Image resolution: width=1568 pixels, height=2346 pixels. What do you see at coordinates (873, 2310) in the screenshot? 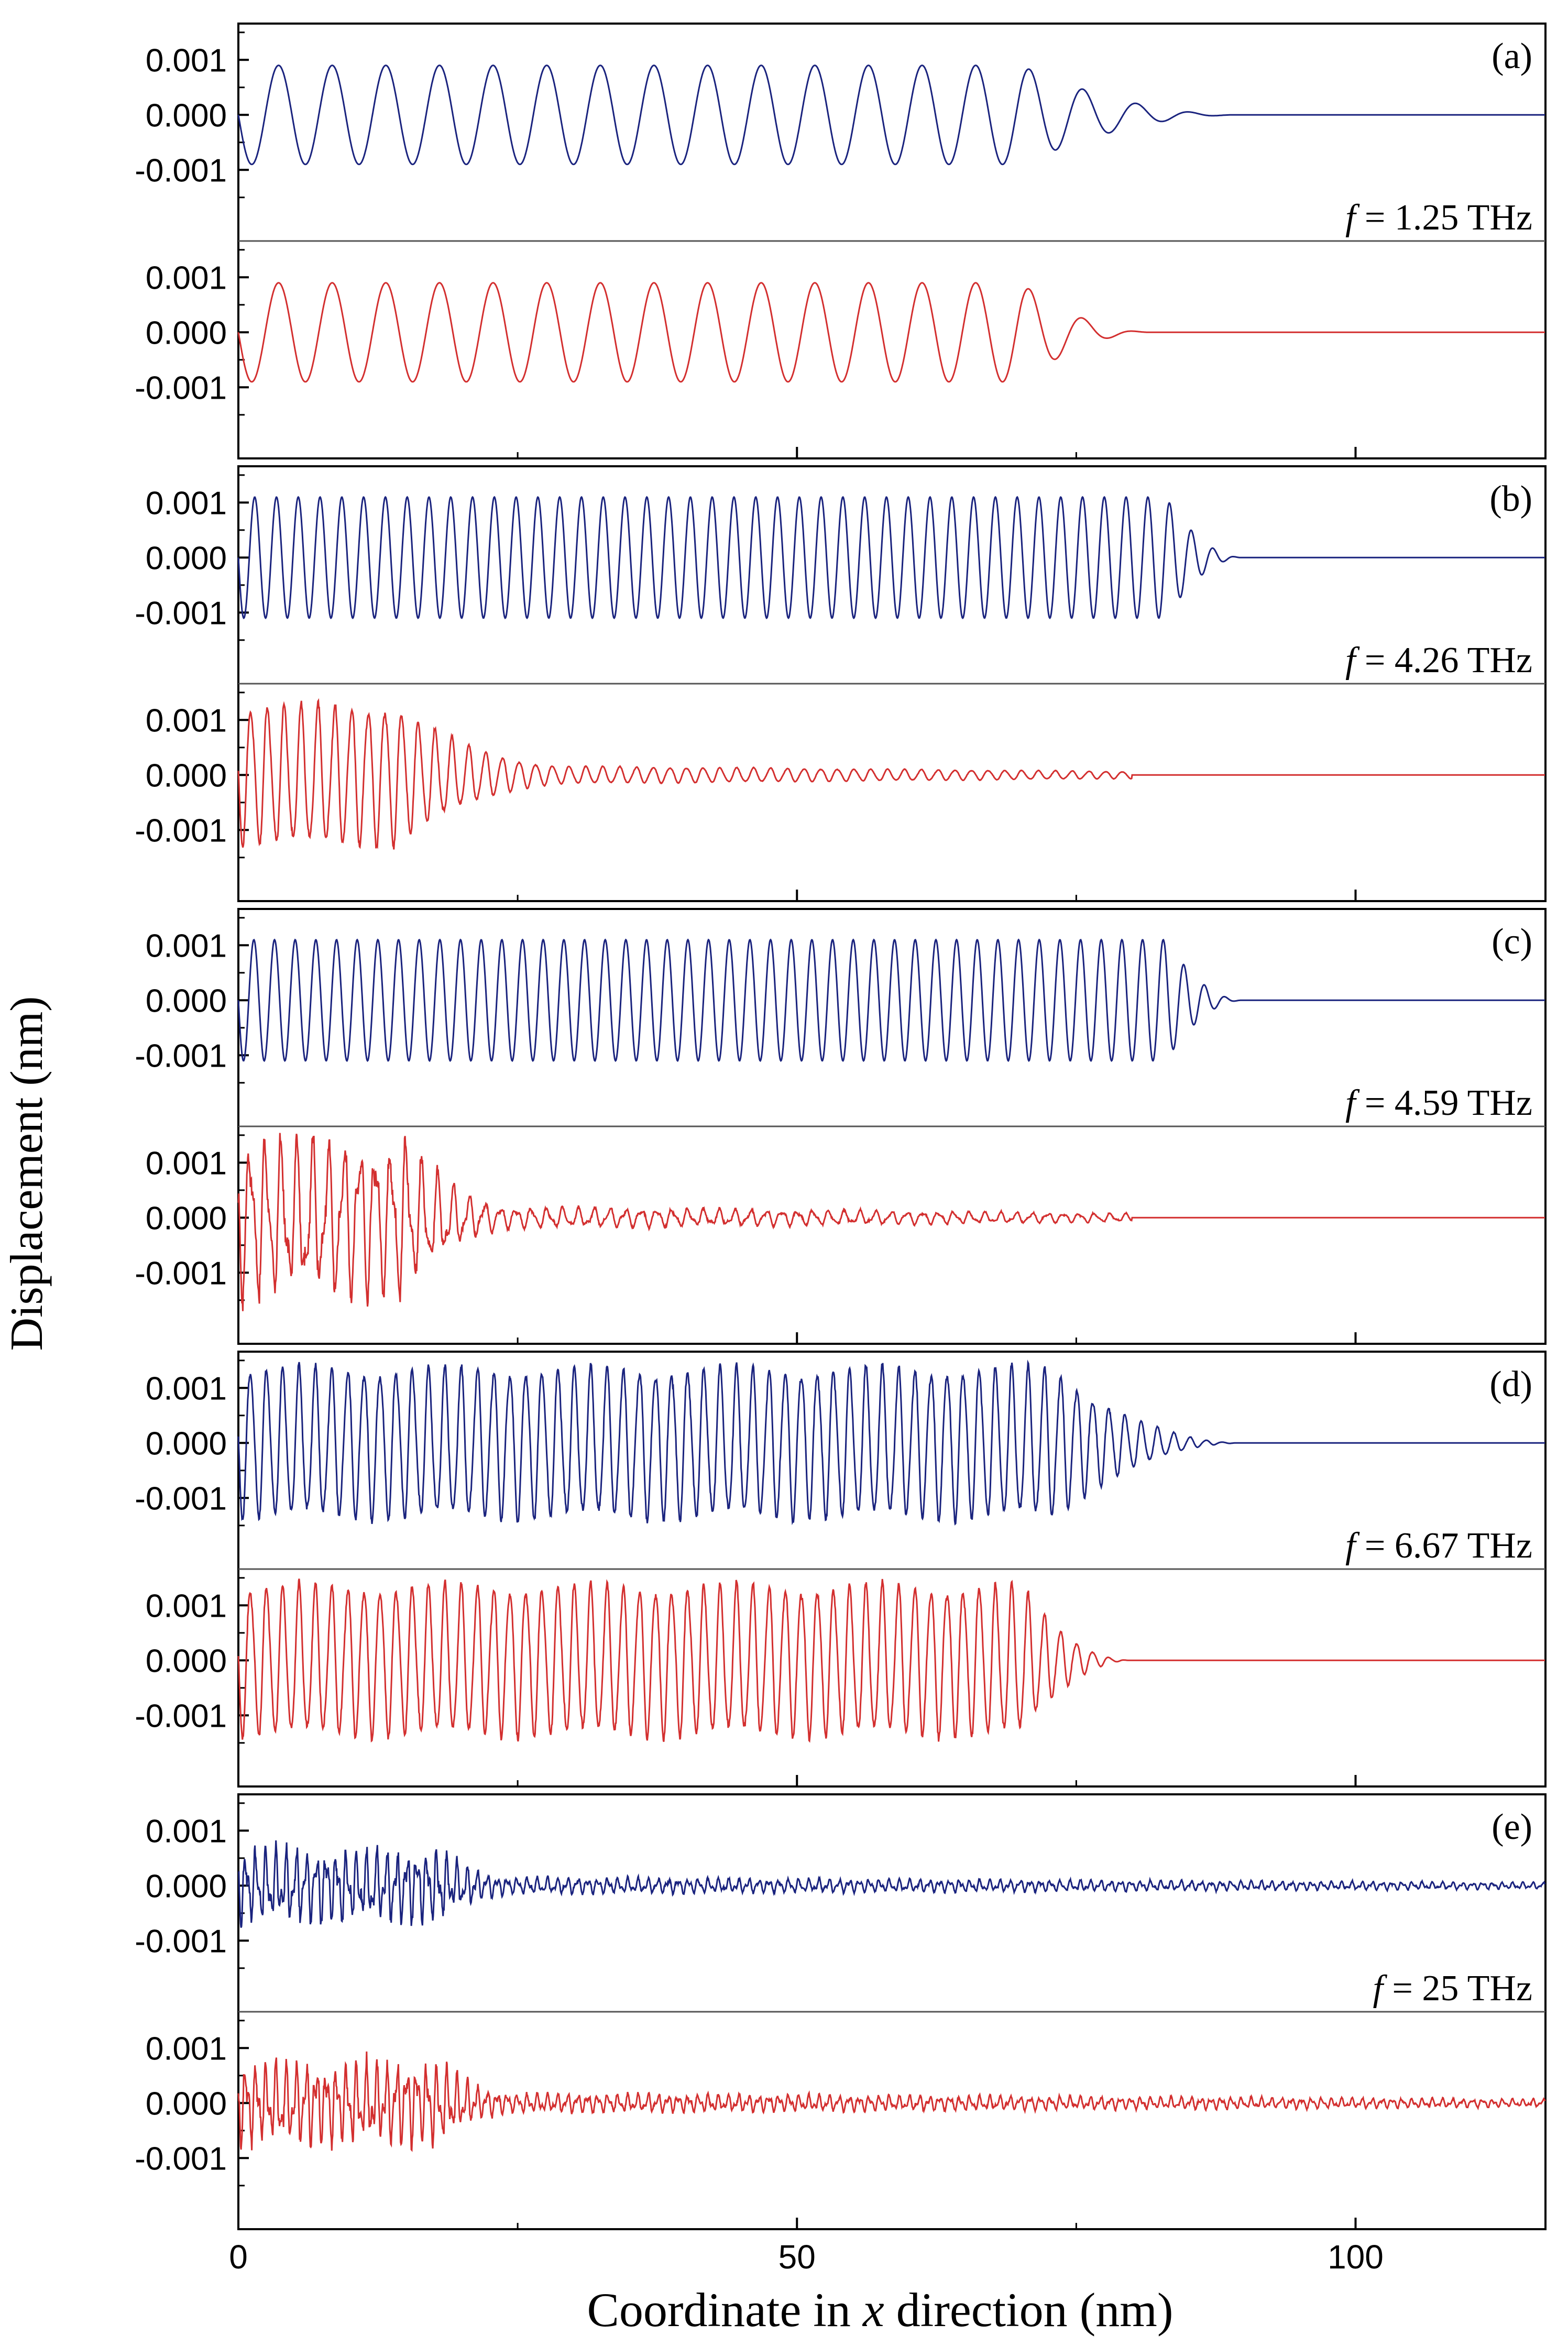
I see `x-axis-label-variable: x` at bounding box center [873, 2310].